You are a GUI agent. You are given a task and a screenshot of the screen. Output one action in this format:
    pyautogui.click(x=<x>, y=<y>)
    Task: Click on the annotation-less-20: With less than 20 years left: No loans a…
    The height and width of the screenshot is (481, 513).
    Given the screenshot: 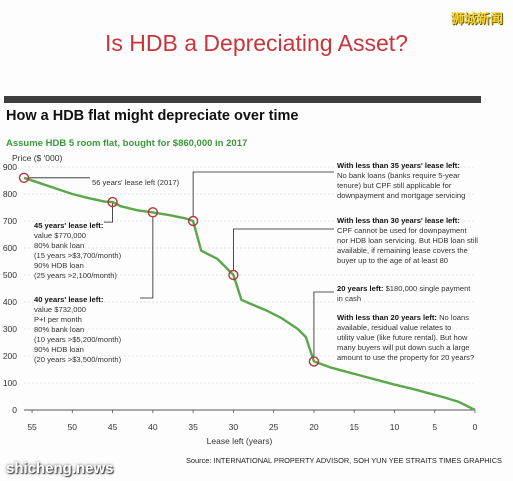 What is the action you would take?
    pyautogui.click(x=406, y=337)
    